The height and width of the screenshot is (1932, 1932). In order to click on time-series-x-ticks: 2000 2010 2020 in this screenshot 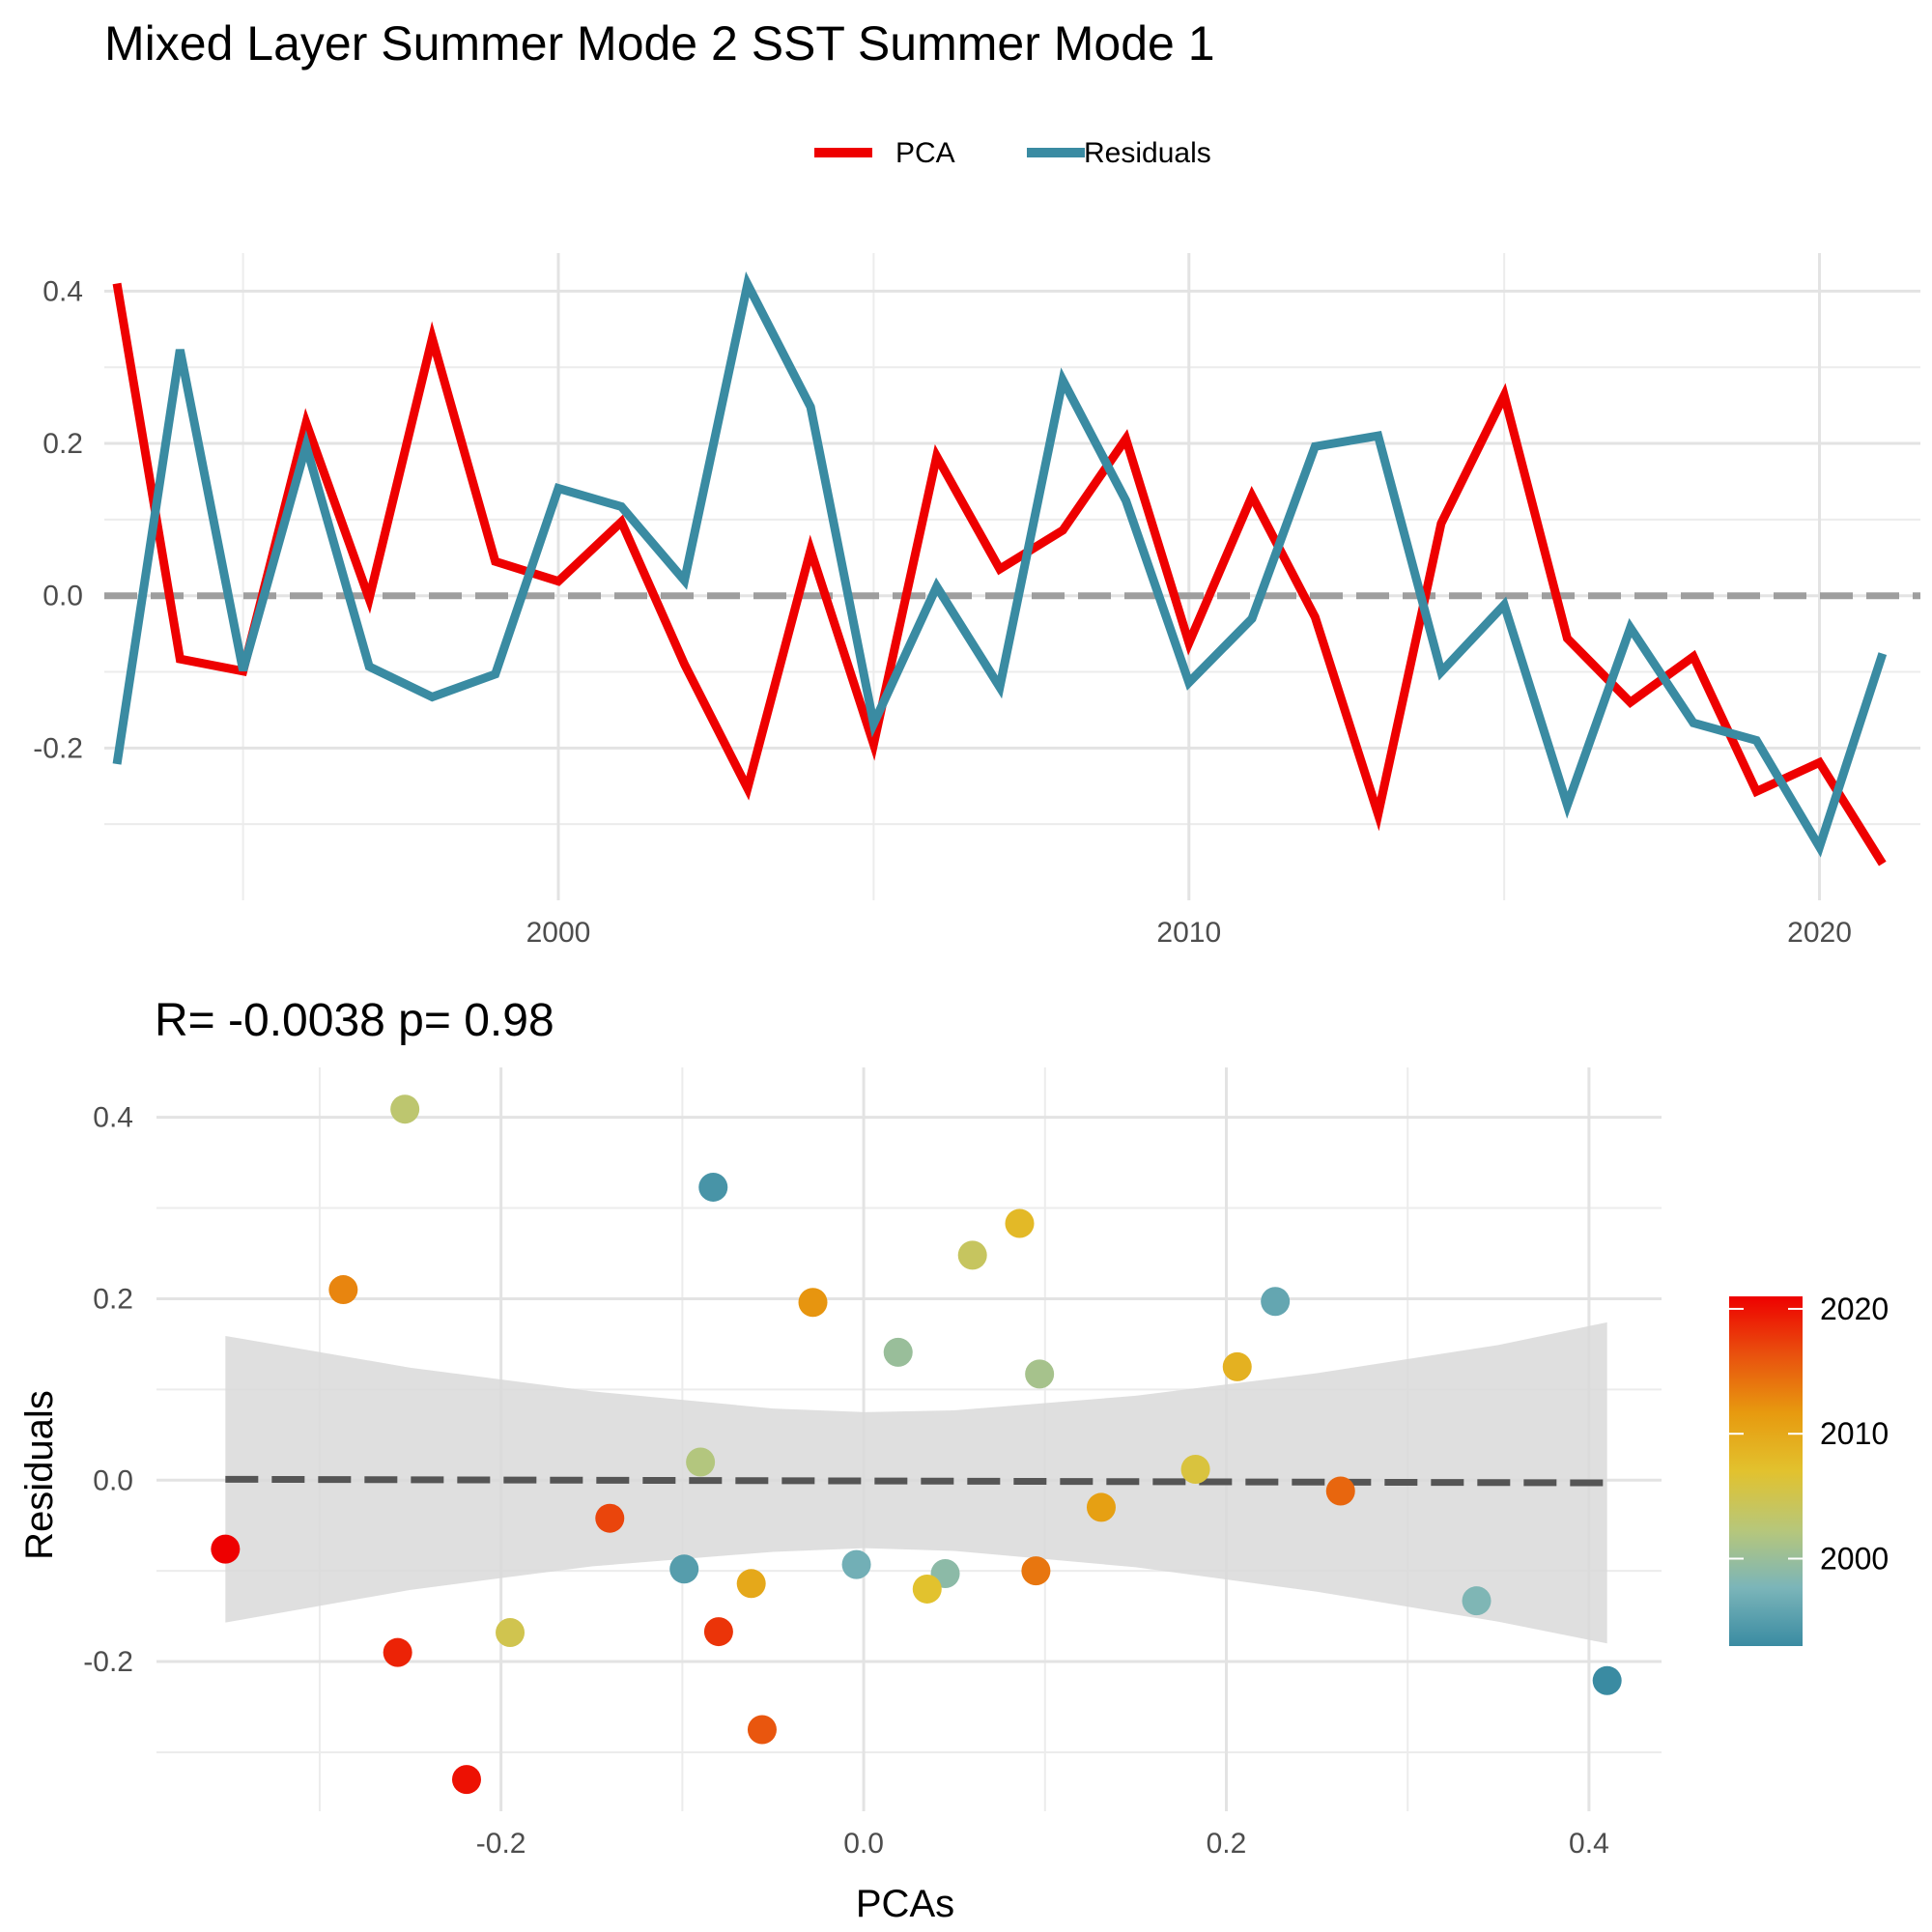, I will do `click(1189, 933)`.